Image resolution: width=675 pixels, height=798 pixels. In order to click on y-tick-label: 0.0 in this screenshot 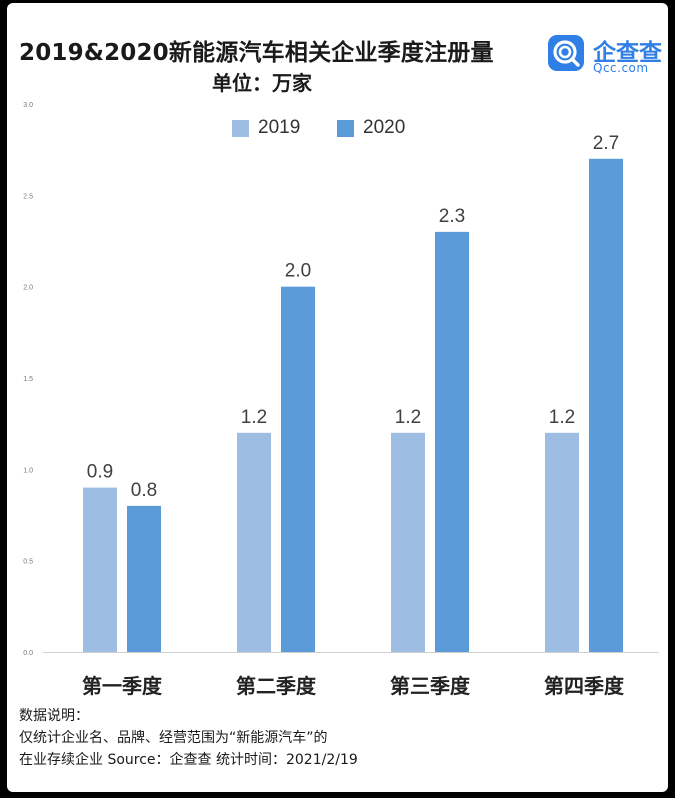, I will do `click(28, 653)`.